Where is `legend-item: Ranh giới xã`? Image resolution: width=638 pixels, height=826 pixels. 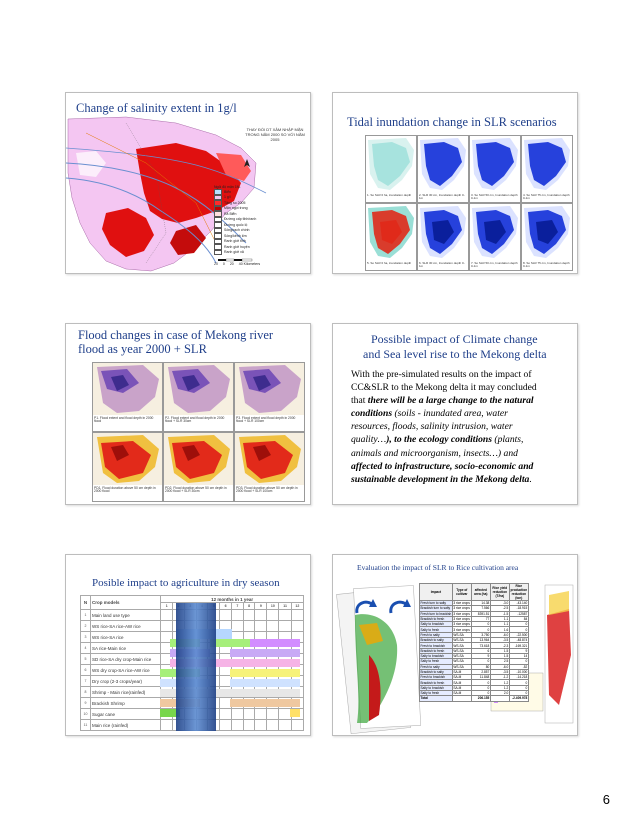 legend-item: Ranh giới xã is located at coordinates (249, 252).